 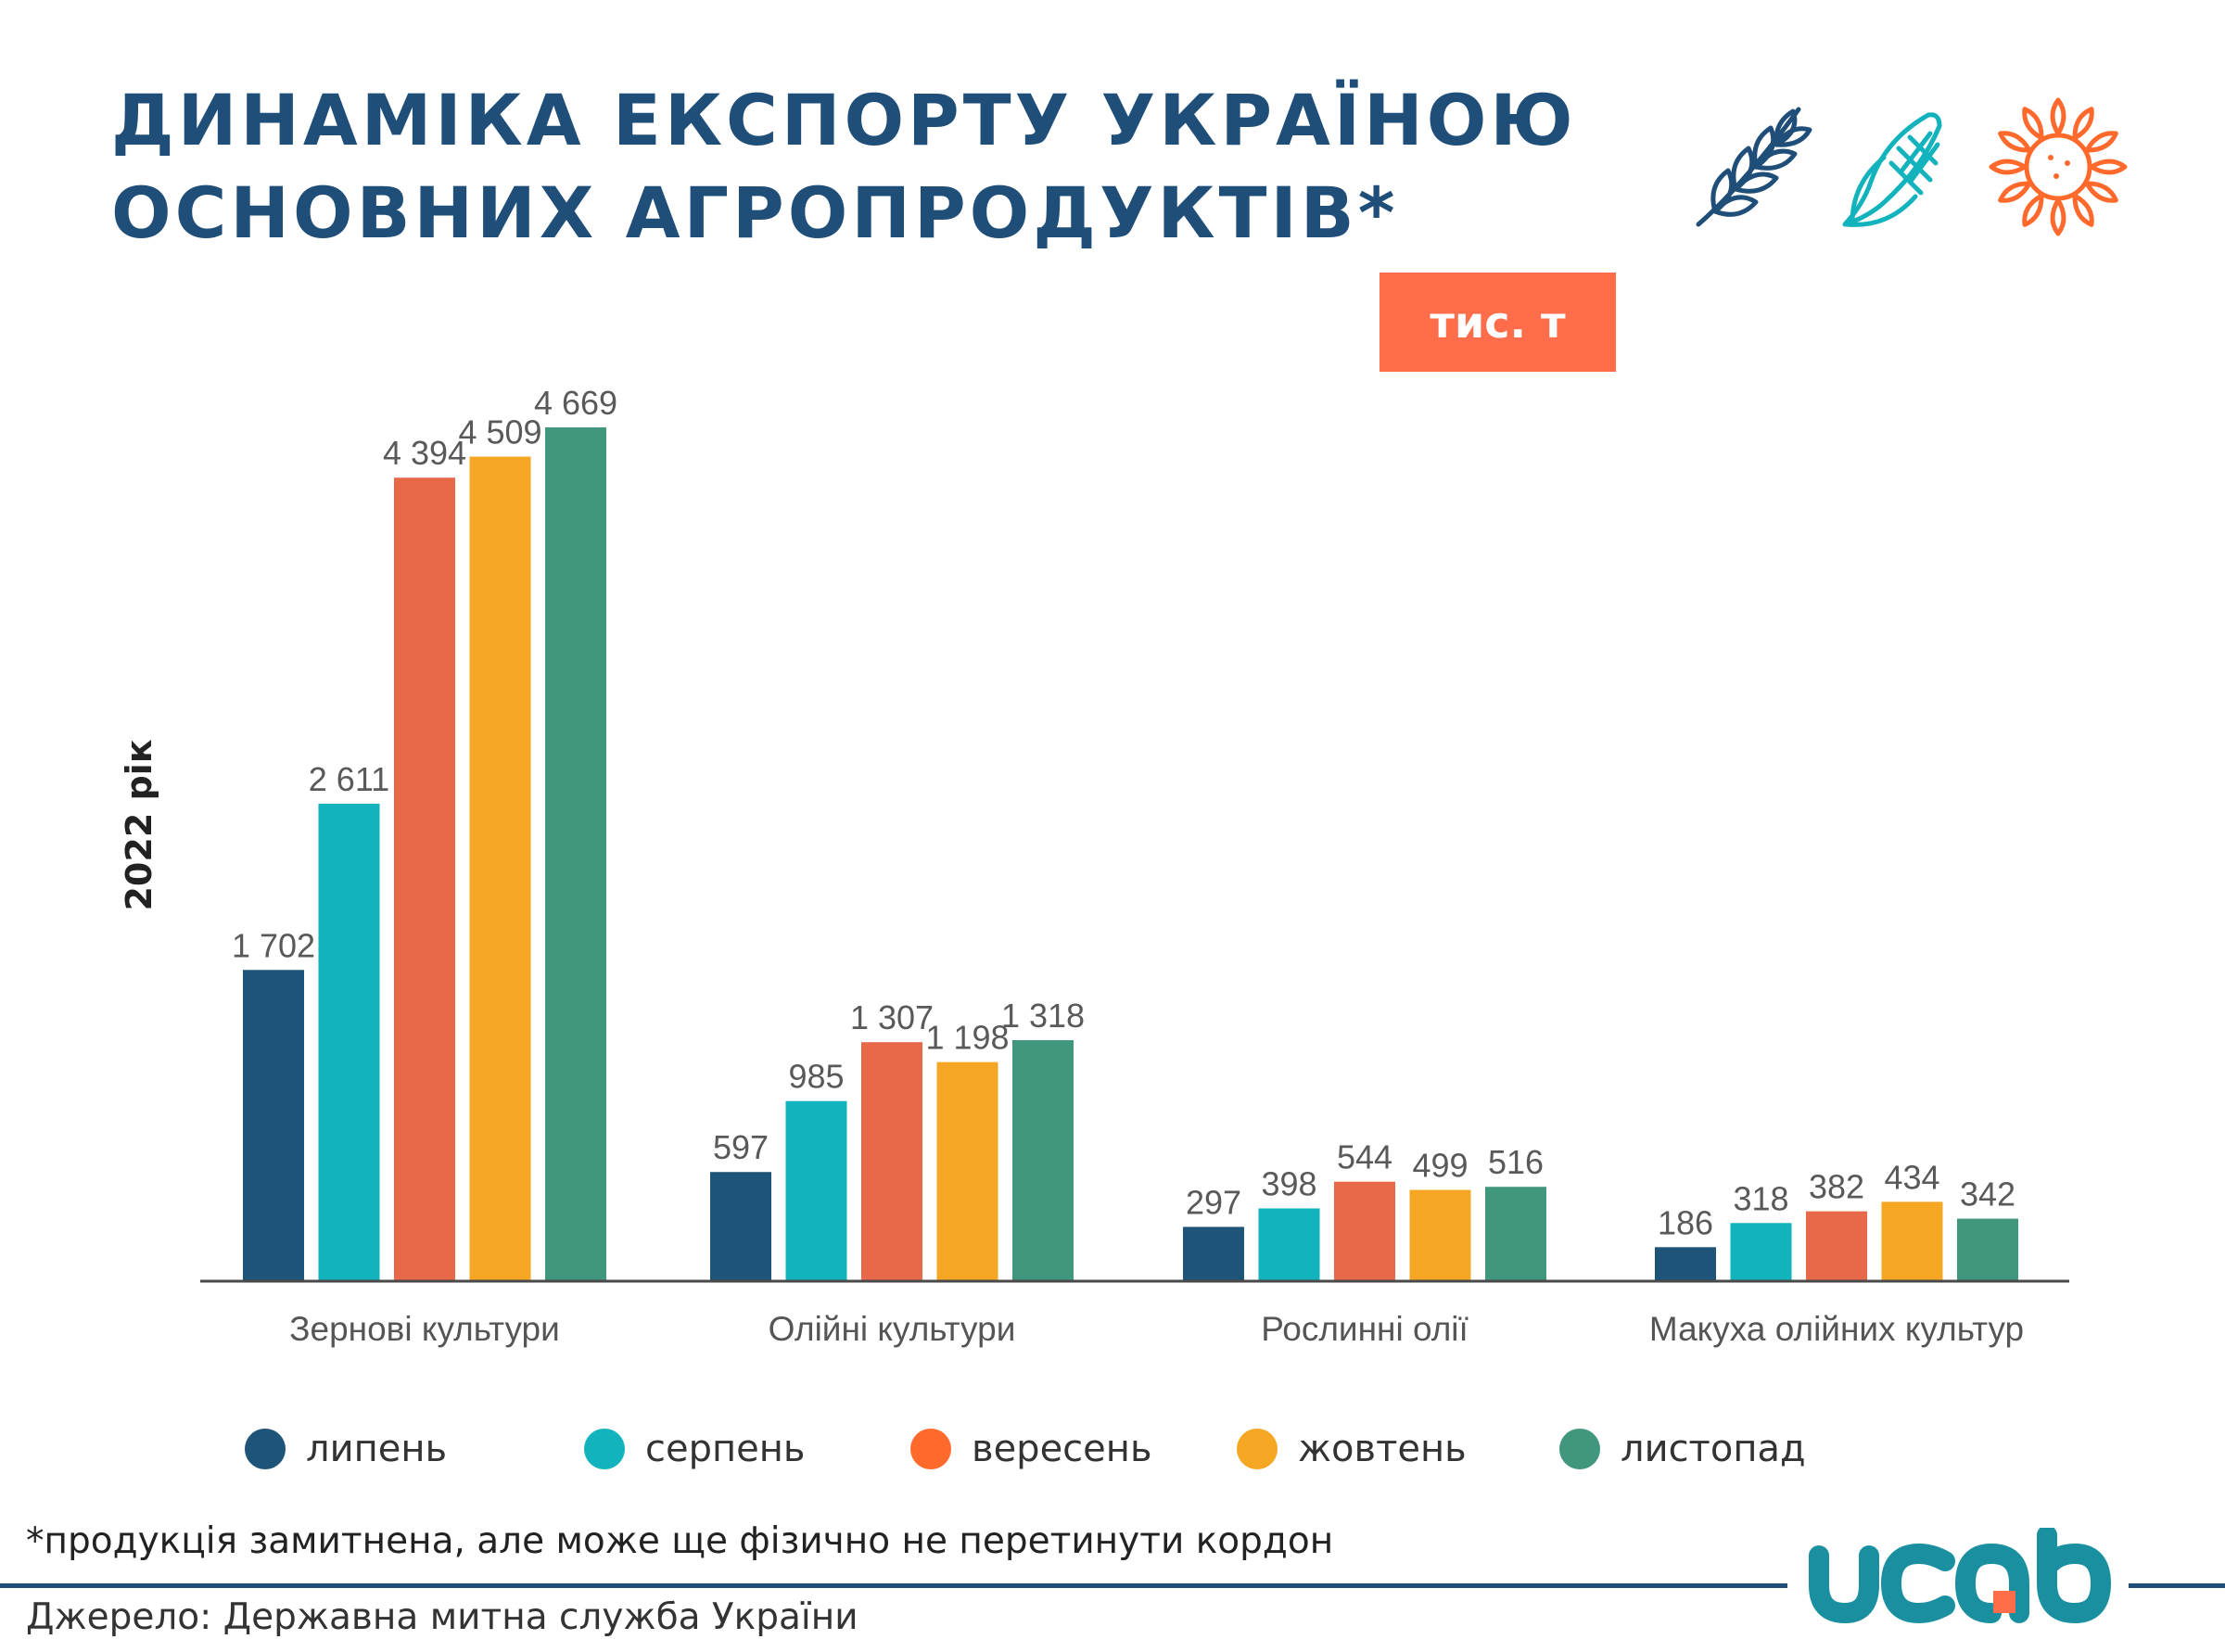 What do you see at coordinates (1836, 1187) in the screenshot?
I see `value-label-september-4: 382` at bounding box center [1836, 1187].